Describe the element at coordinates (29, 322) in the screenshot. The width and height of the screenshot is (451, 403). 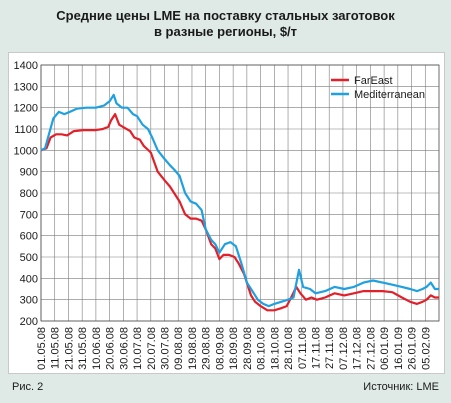
I see `y-tick-label: 200` at that location.